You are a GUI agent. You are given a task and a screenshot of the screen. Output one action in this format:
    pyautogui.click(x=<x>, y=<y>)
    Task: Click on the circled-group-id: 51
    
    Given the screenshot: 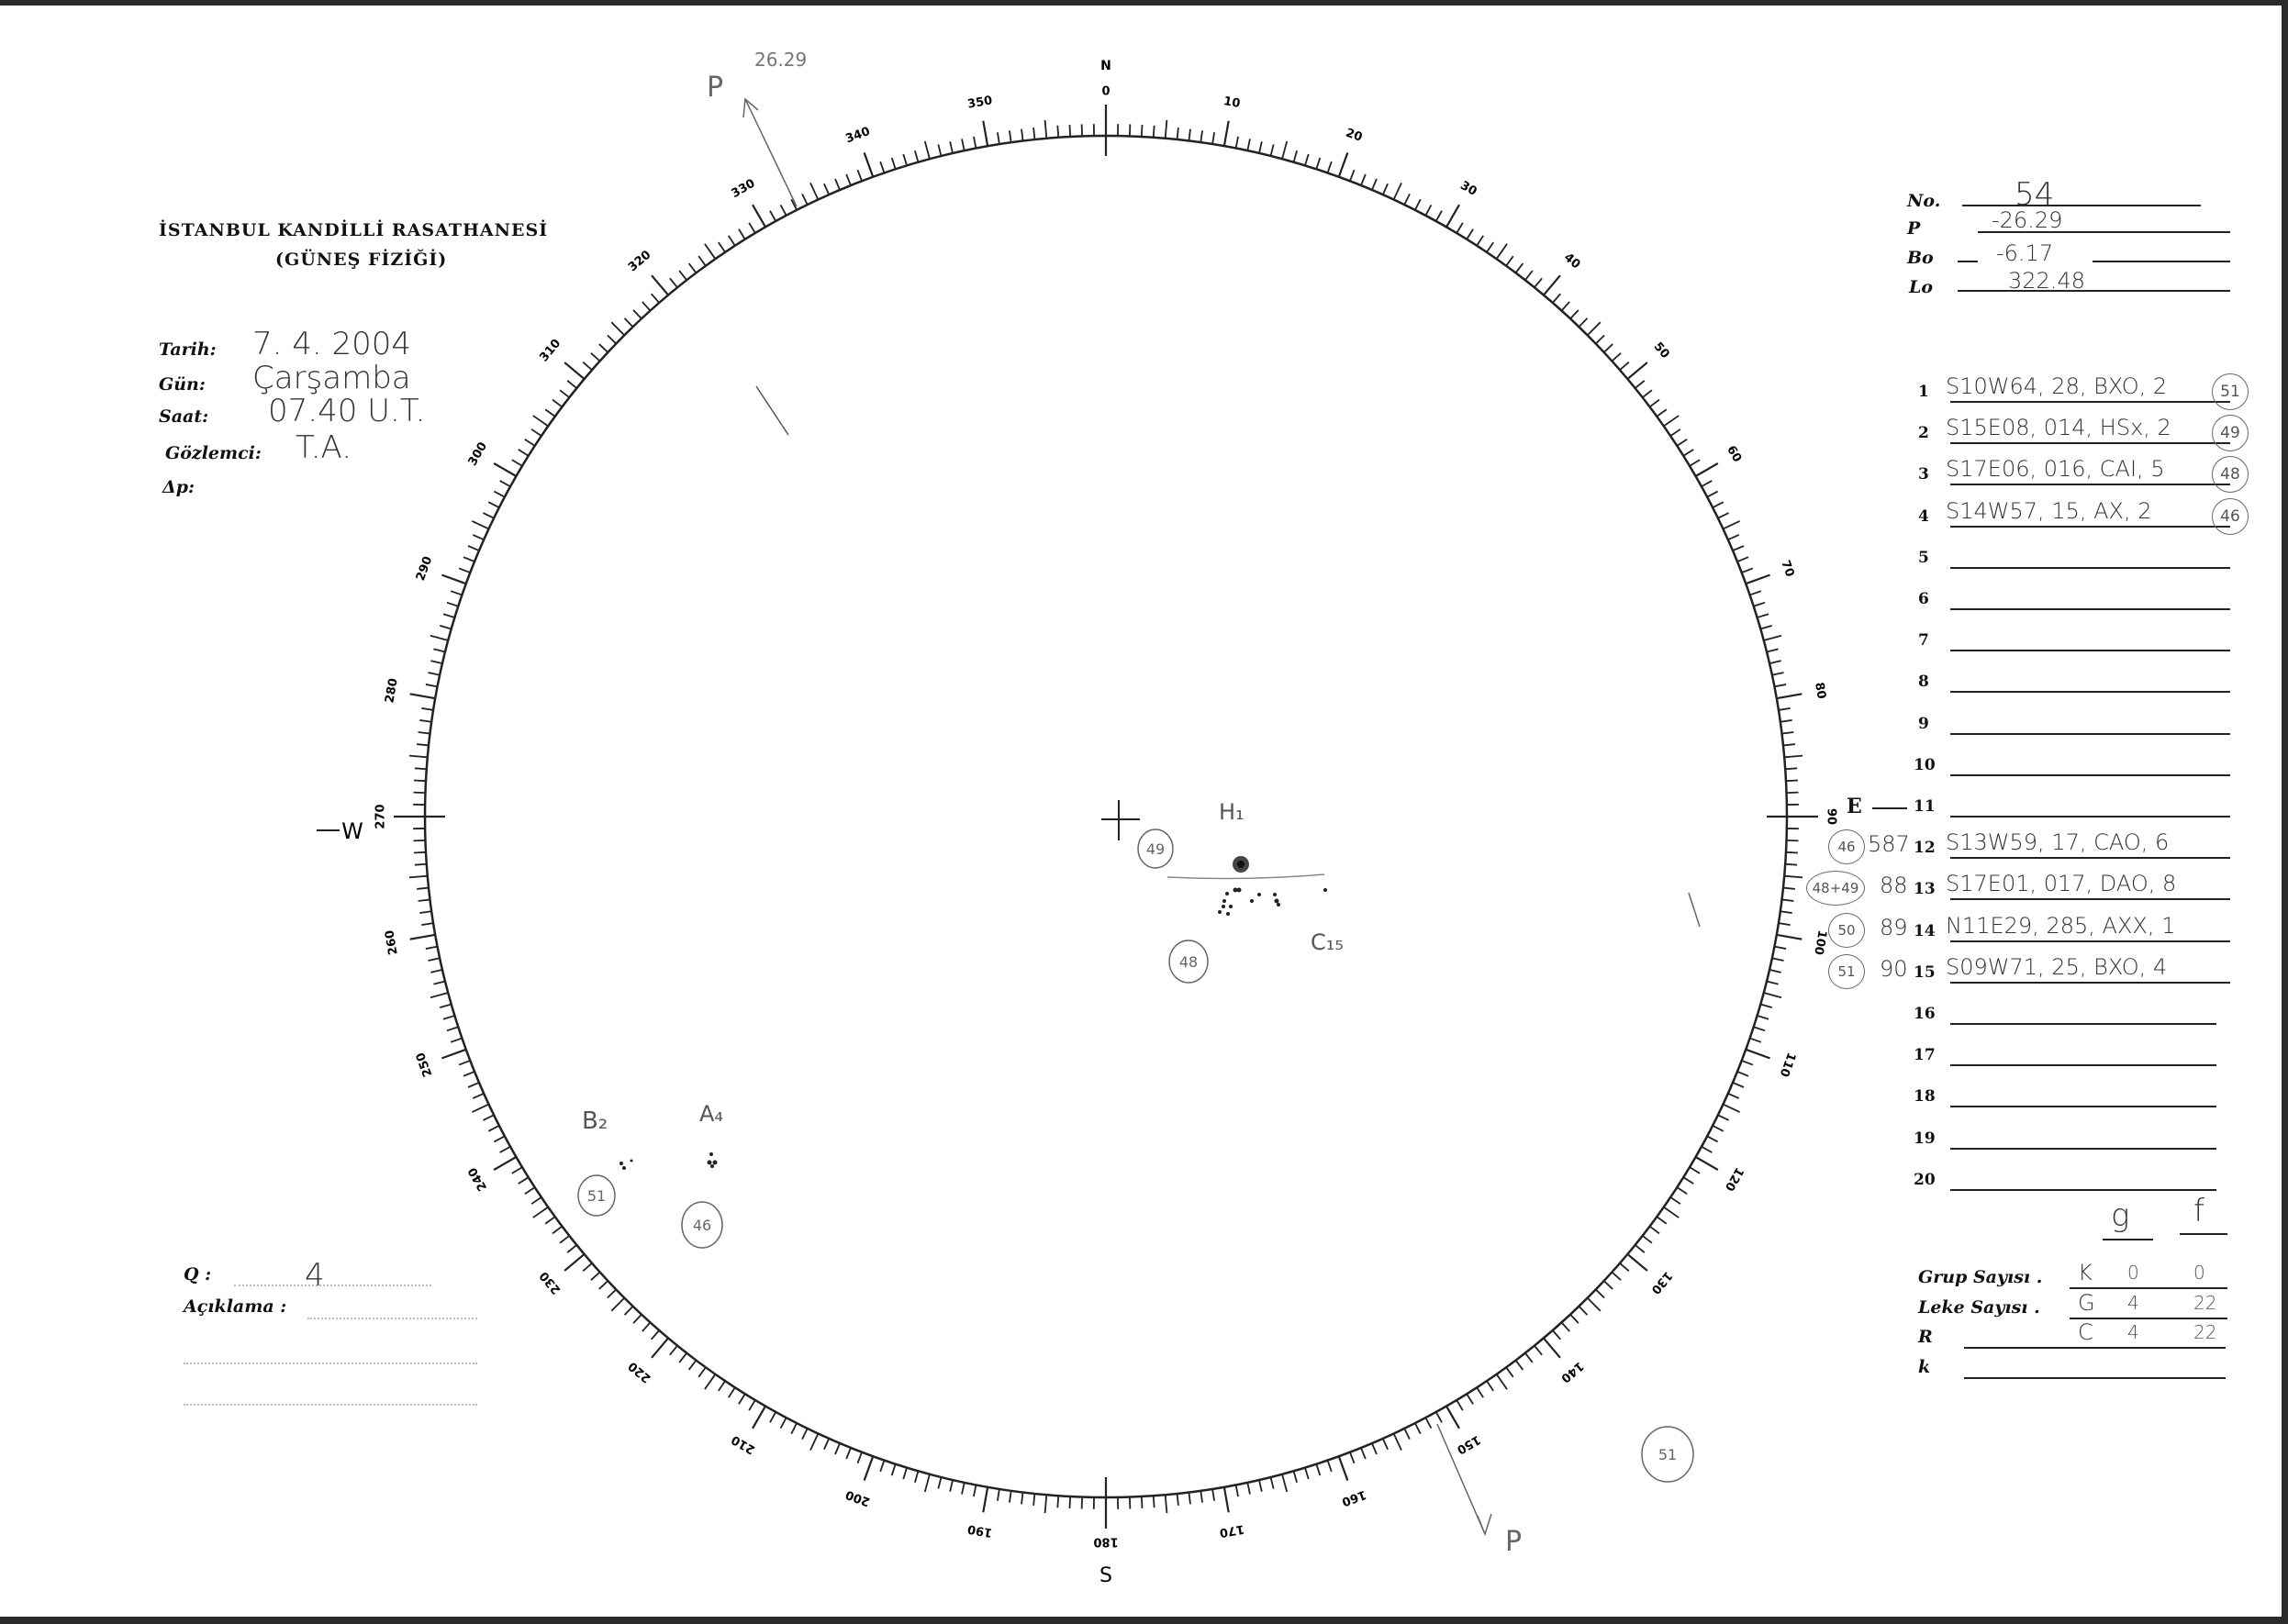 What is the action you would take?
    pyautogui.click(x=1667, y=1454)
    